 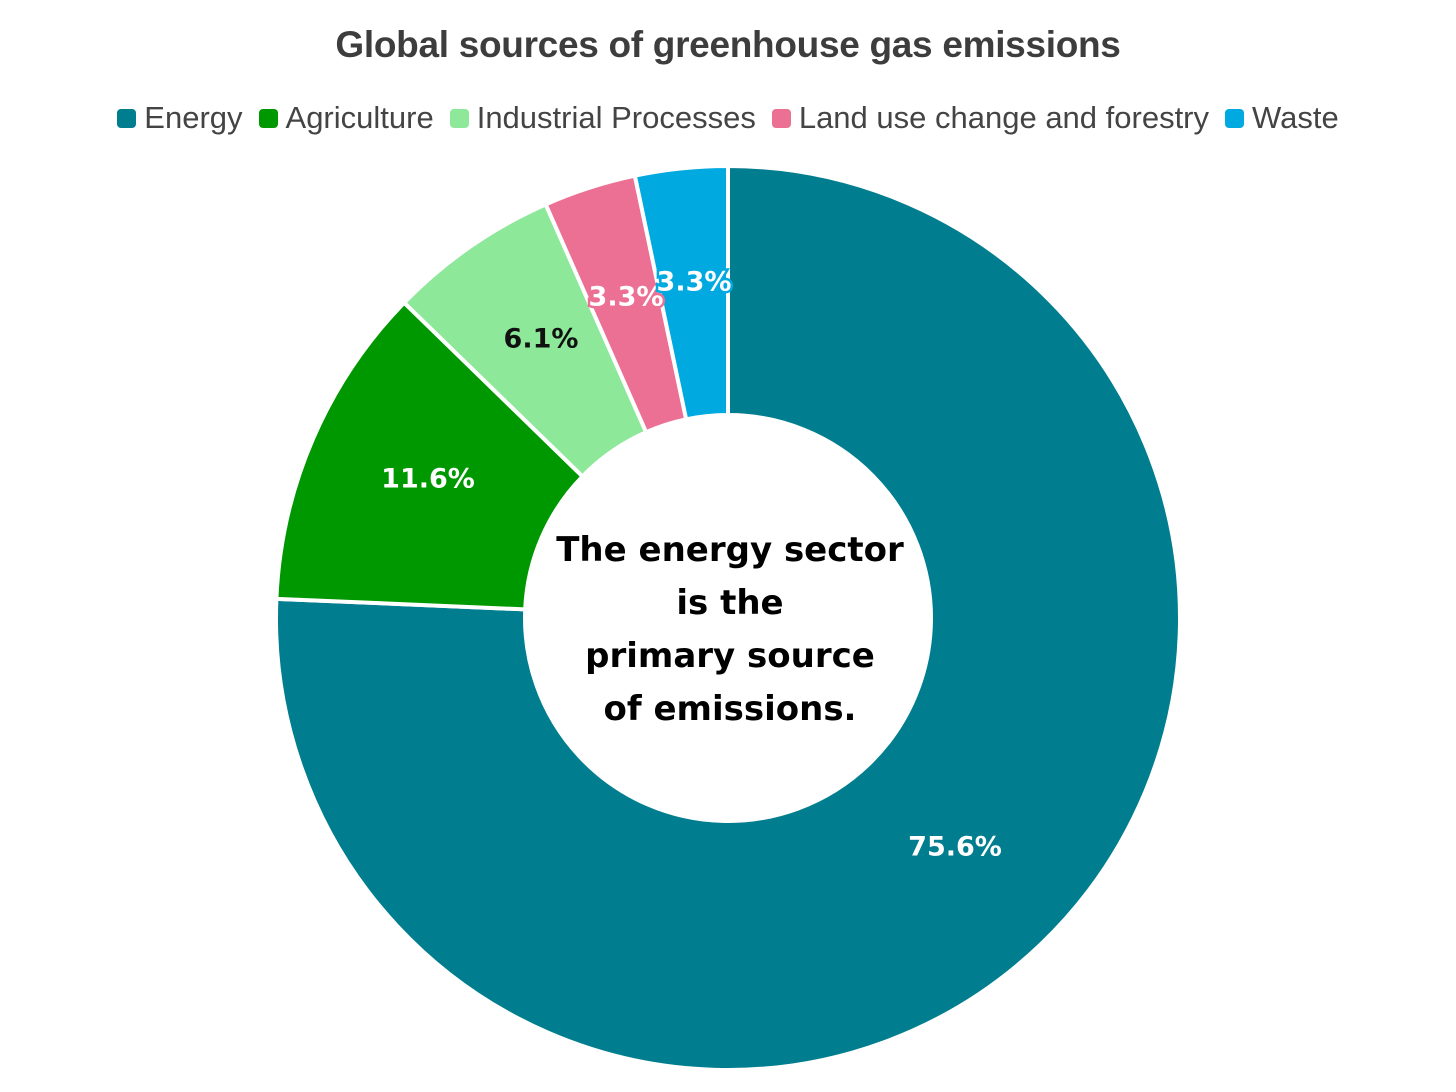 I want to click on legend-label-land-use: Land use change and forestry, so click(x=1004, y=117).